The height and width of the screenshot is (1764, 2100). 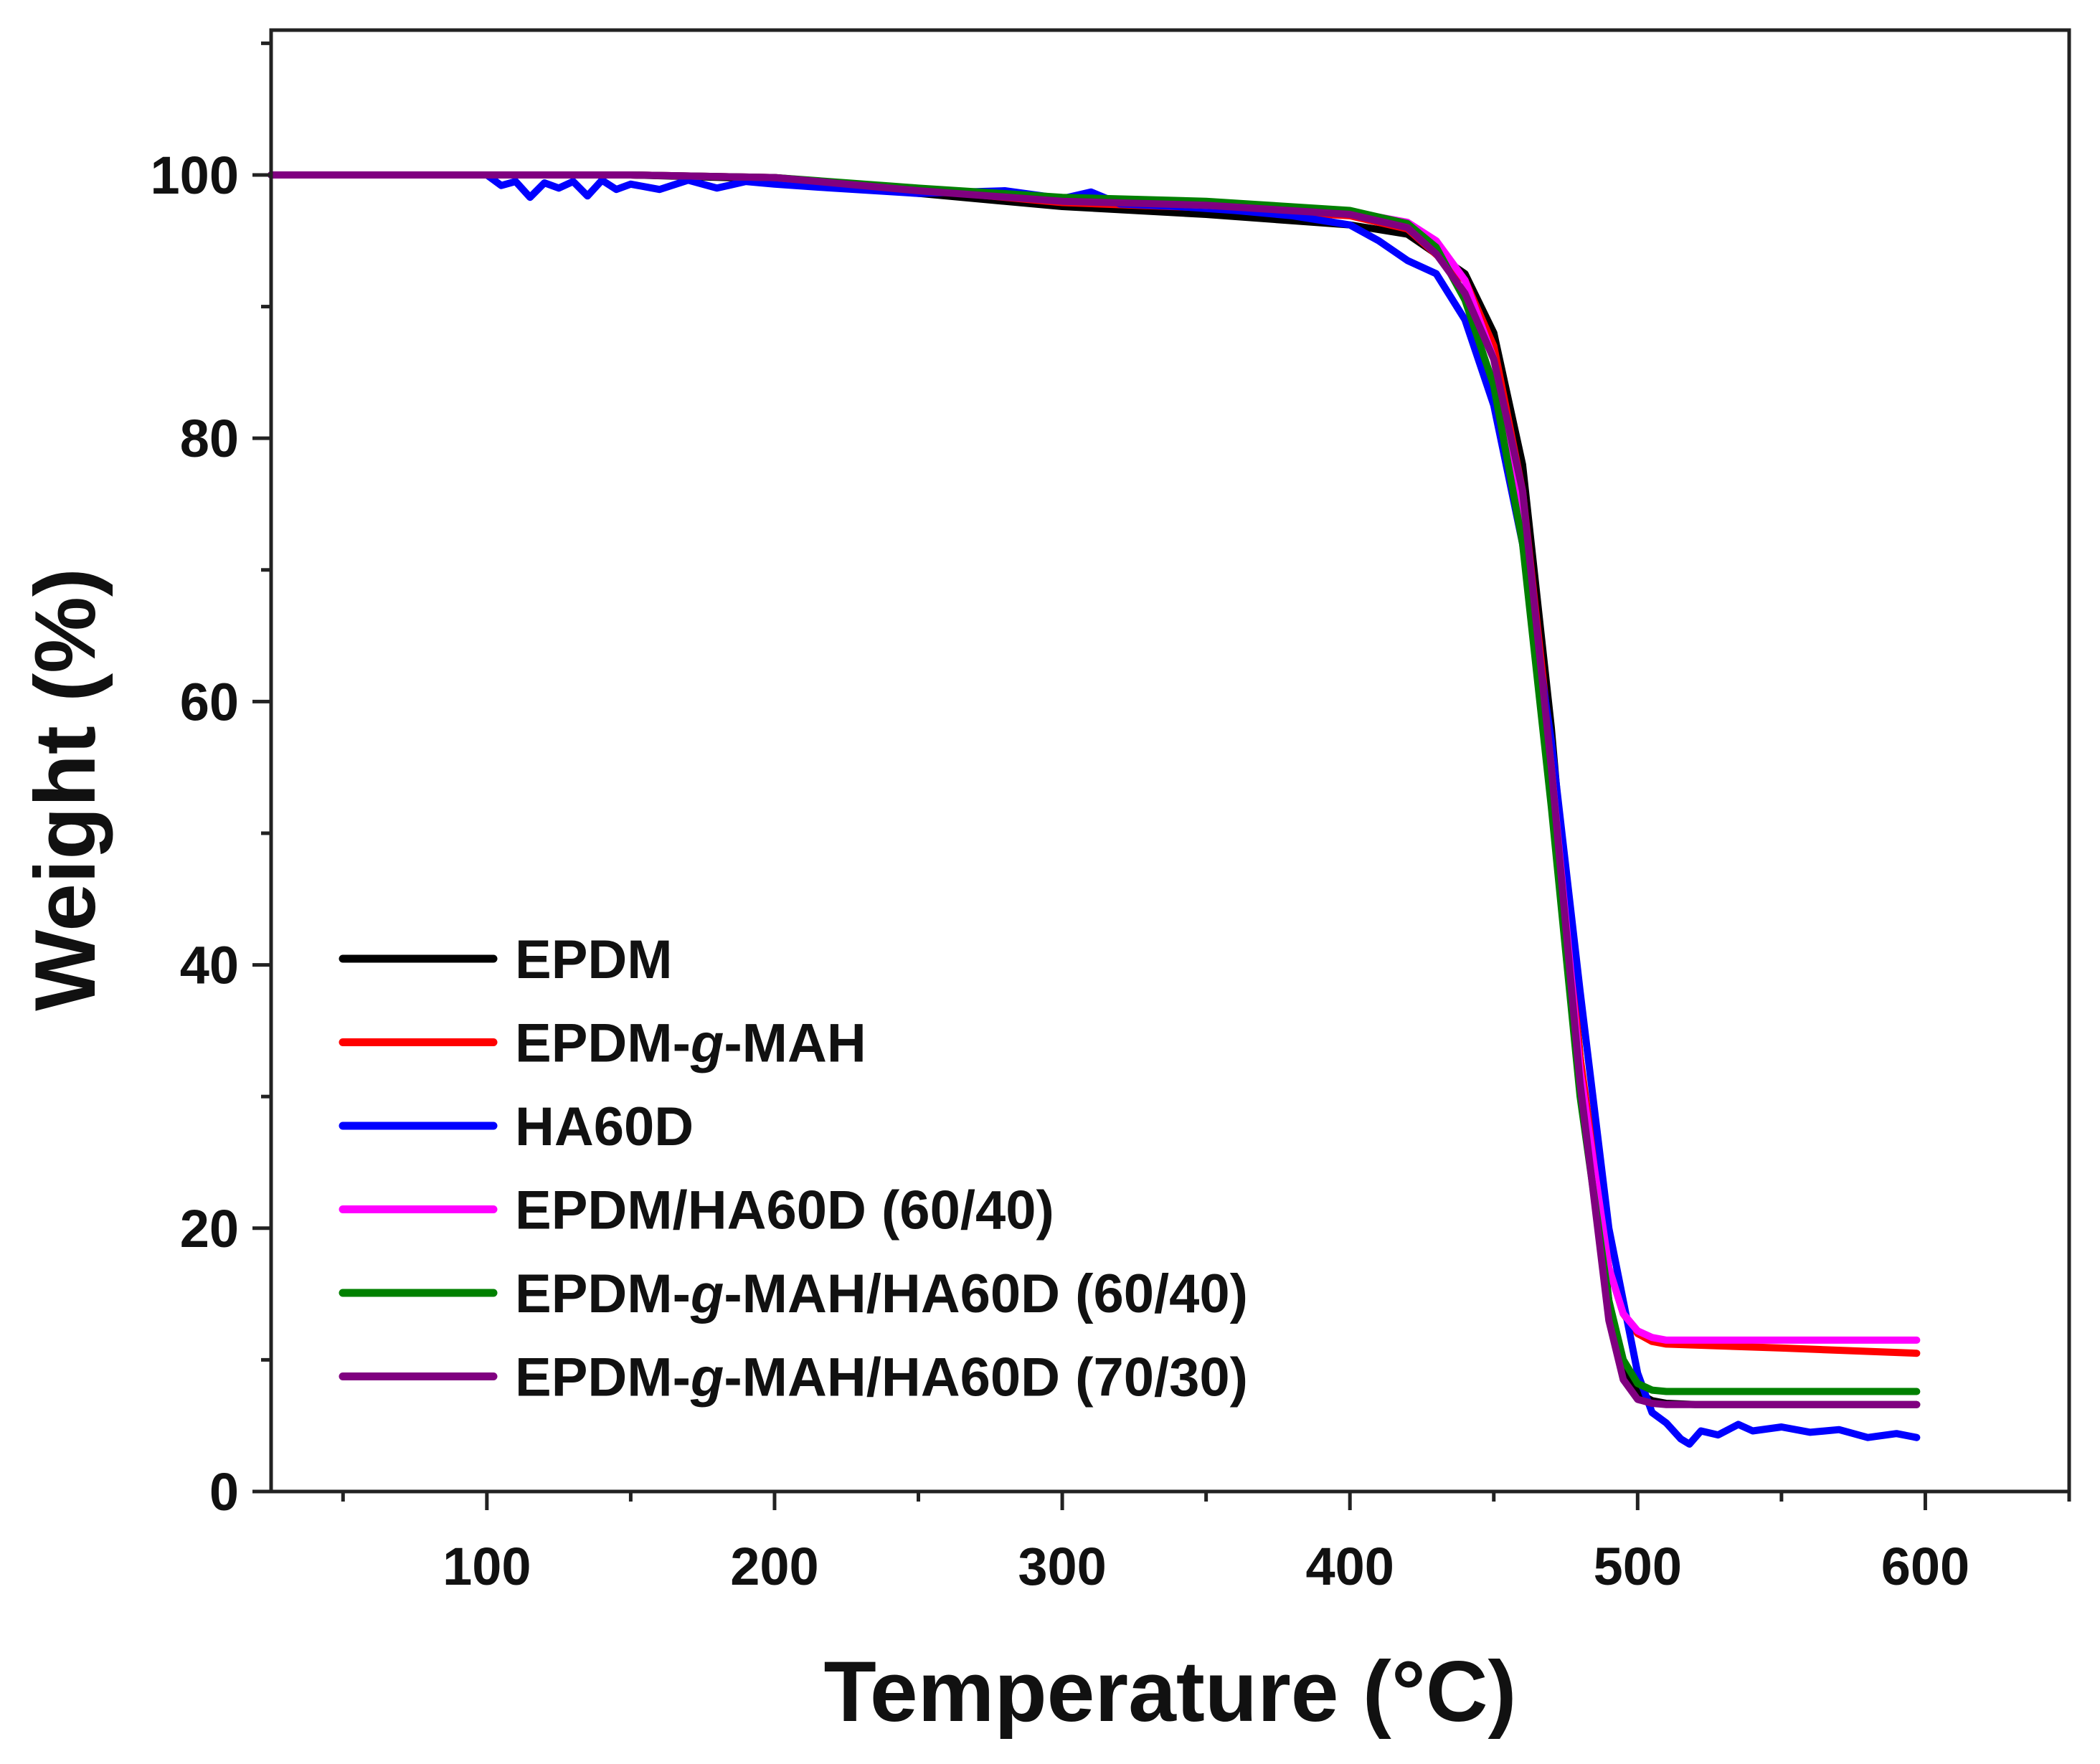 I want to click on legend-label-part: HA60D, so click(x=604, y=1126).